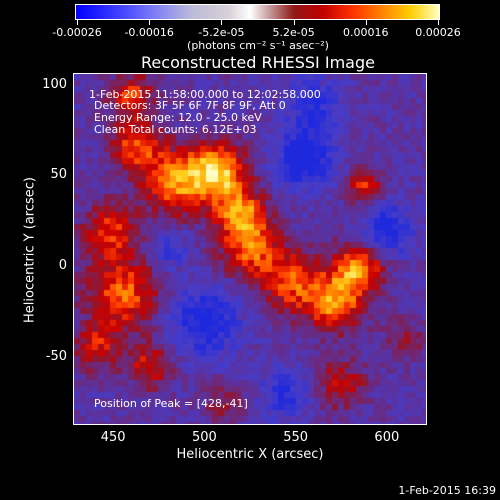  Describe the element at coordinates (258, 62) in the screenshot. I see `chart-title: Reconstructed RHESSI Image` at that location.